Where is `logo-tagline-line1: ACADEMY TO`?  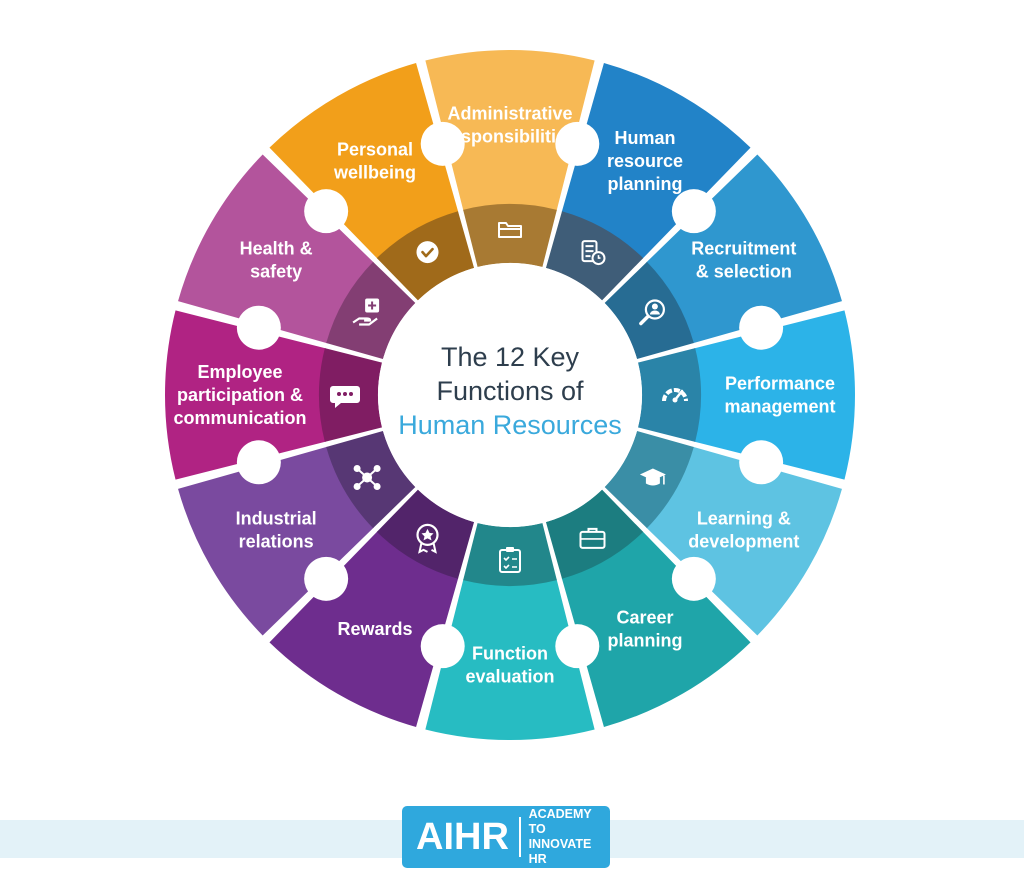 logo-tagline-line1: ACADEMY TO is located at coordinates (560, 821).